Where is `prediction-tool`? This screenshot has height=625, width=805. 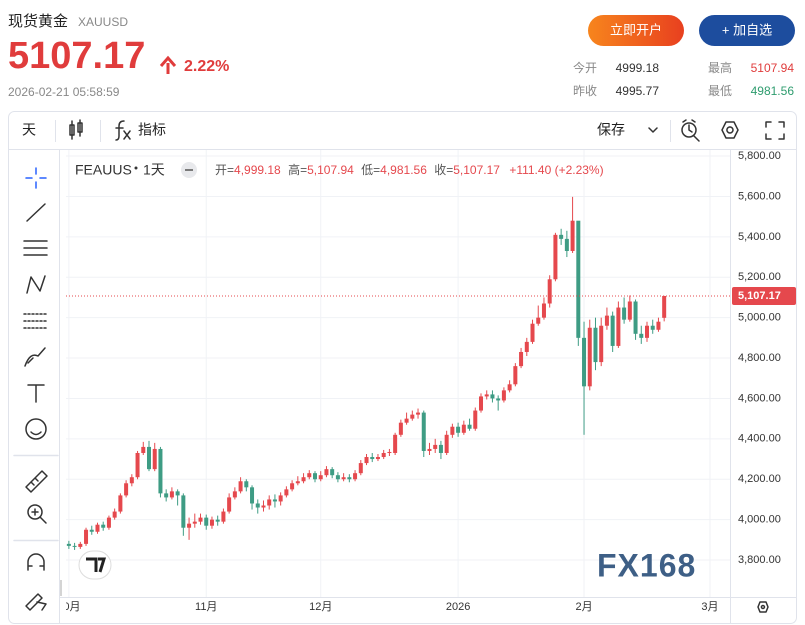 prediction-tool is located at coordinates (35, 321).